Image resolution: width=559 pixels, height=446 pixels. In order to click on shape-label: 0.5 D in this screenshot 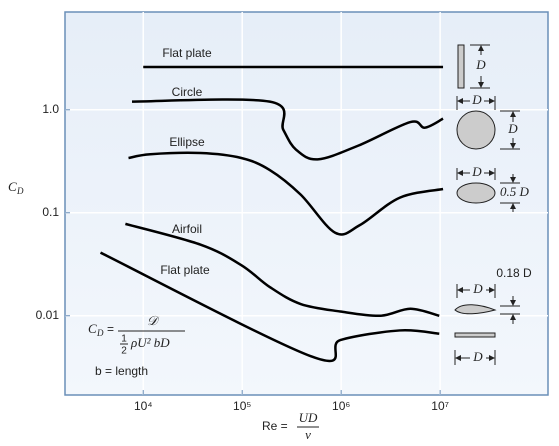, I will do `click(515, 191)`.